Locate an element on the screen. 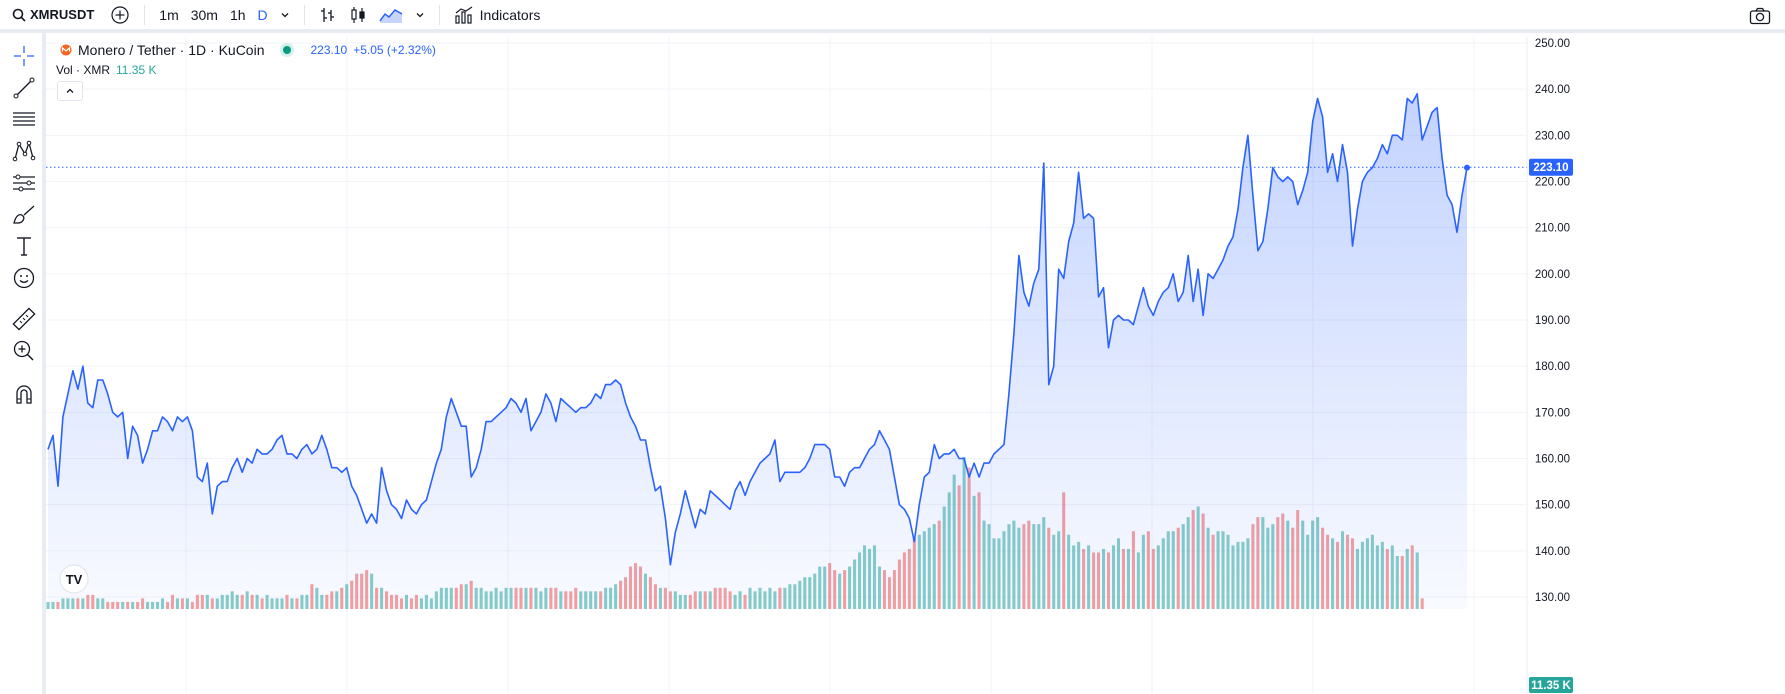 Image resolution: width=1785 pixels, height=694 pixels. interval-1h: 1h is located at coordinates (238, 15).